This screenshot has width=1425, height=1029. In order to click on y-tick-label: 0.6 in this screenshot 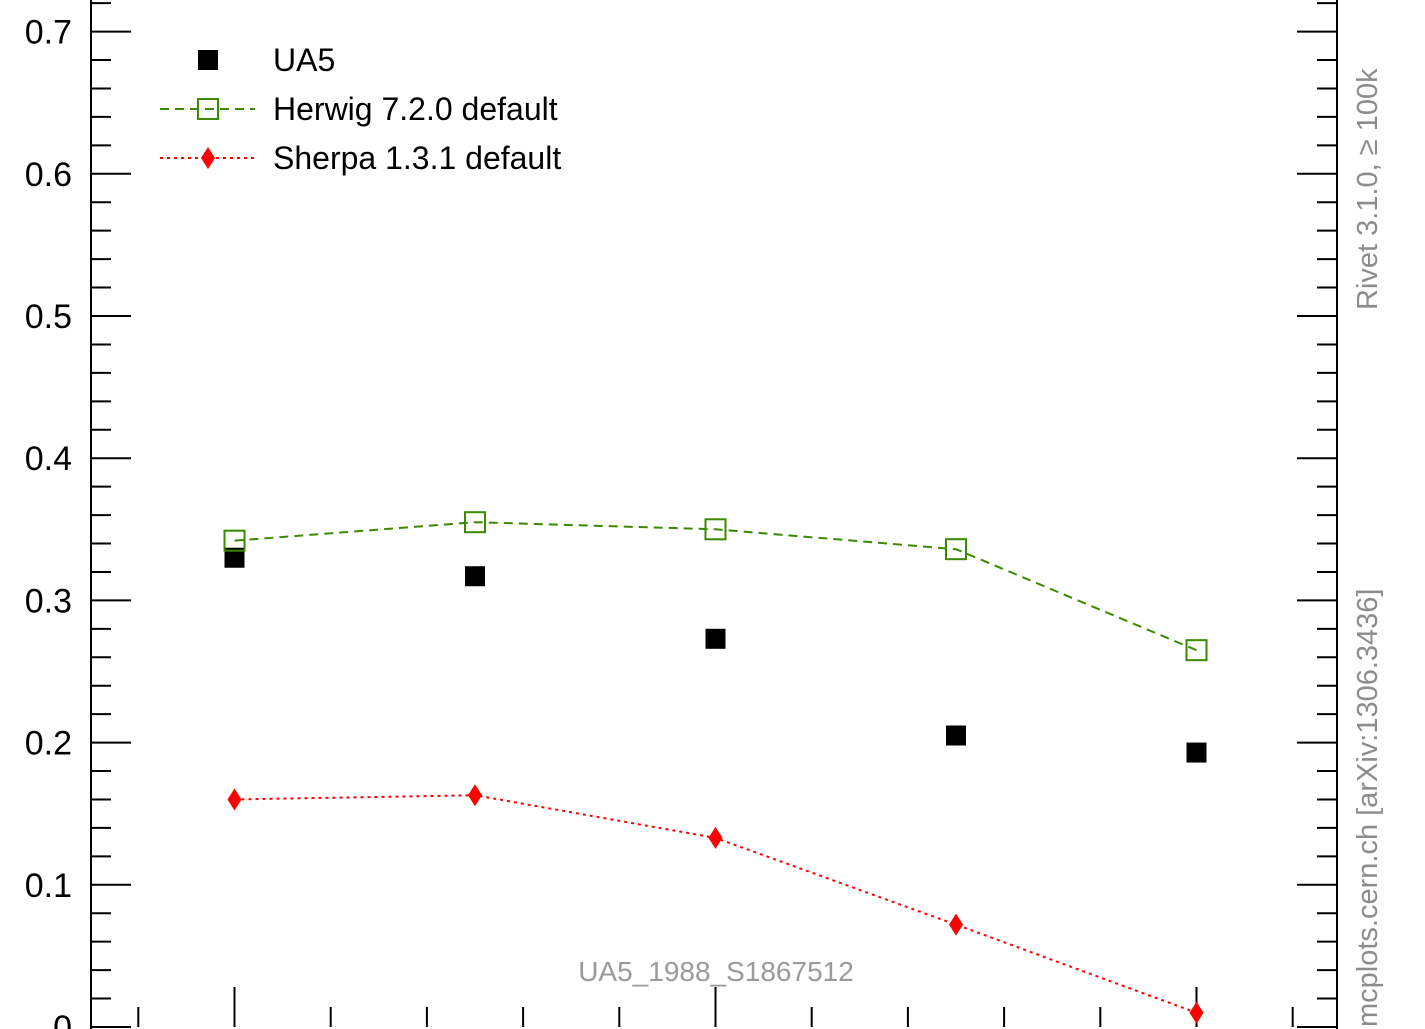, I will do `click(48, 175)`.